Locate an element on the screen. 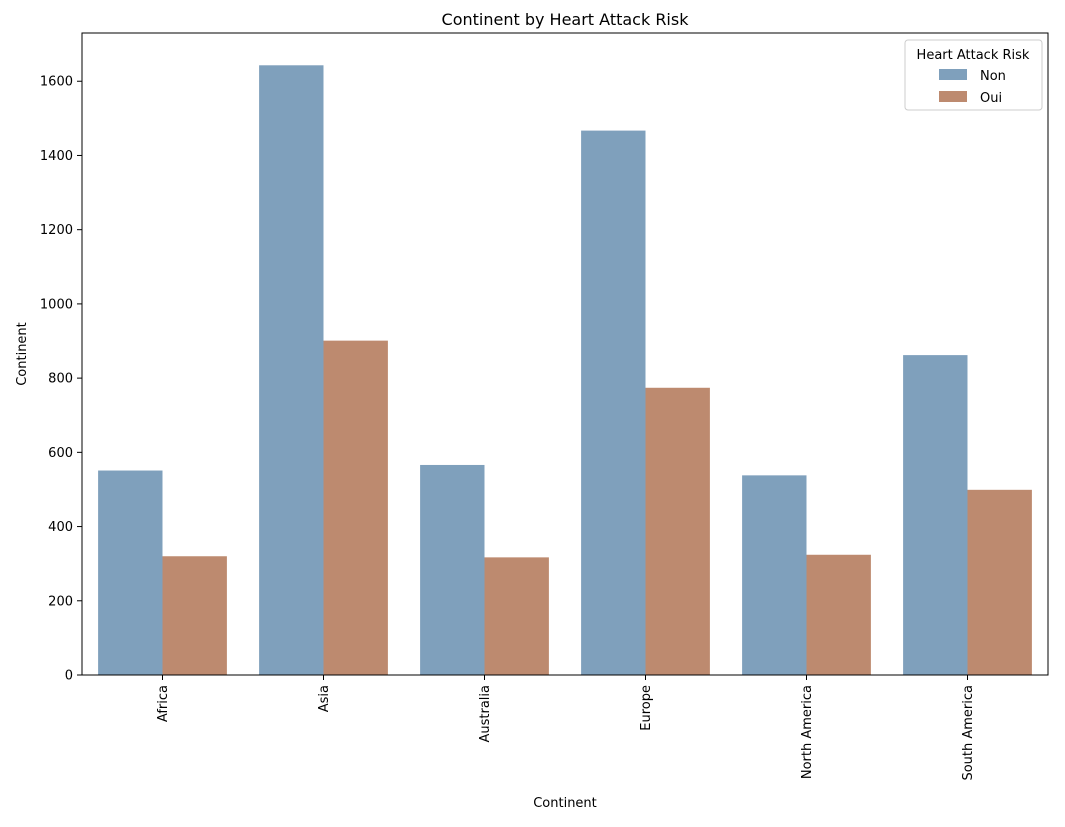  x-tick-label-africa: Africa is located at coordinates (163, 703).